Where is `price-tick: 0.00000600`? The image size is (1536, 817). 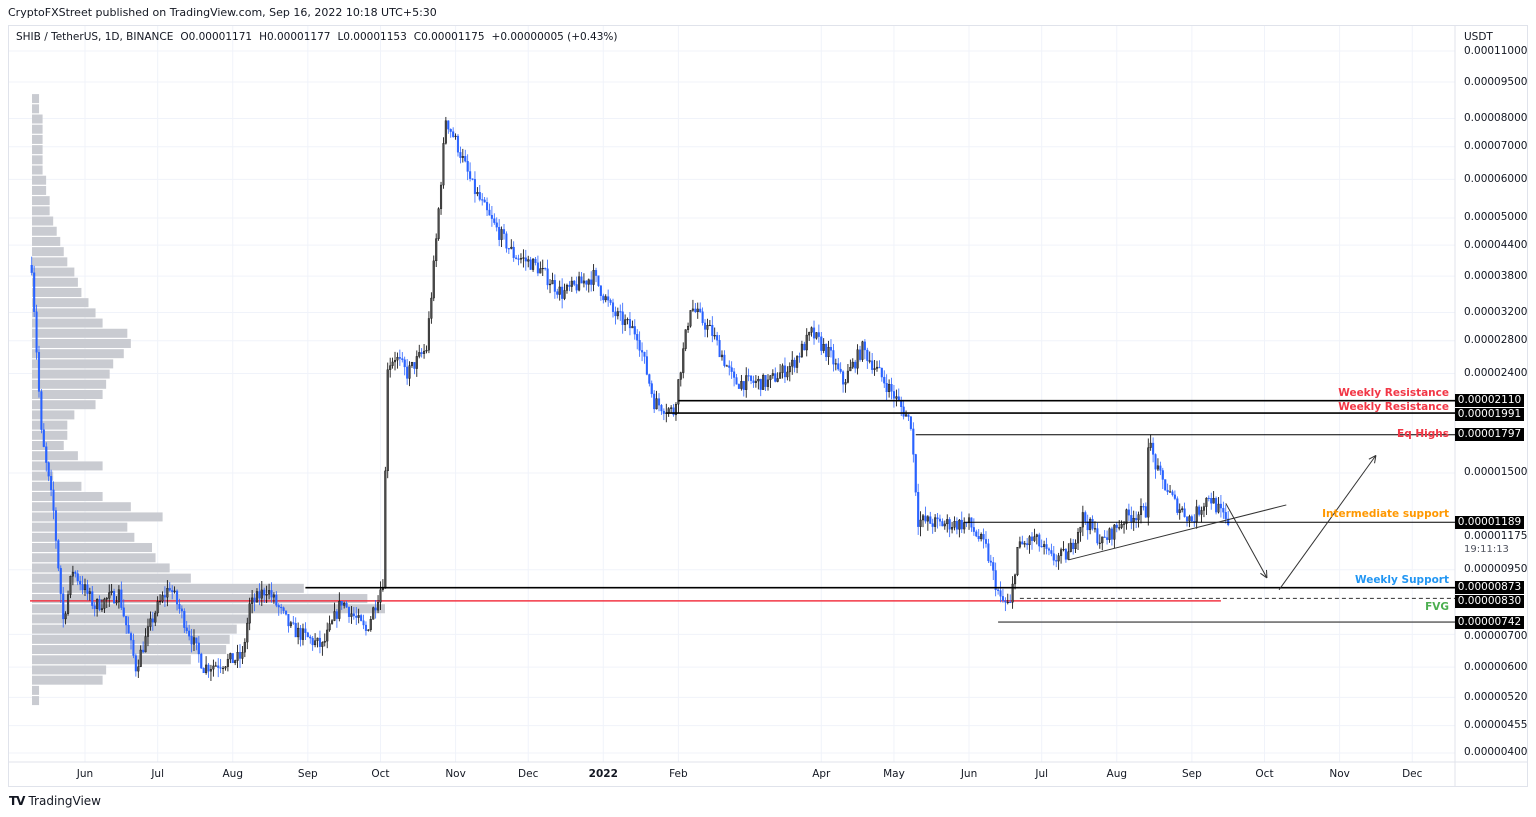 price-tick: 0.00000600 is located at coordinates (1496, 666).